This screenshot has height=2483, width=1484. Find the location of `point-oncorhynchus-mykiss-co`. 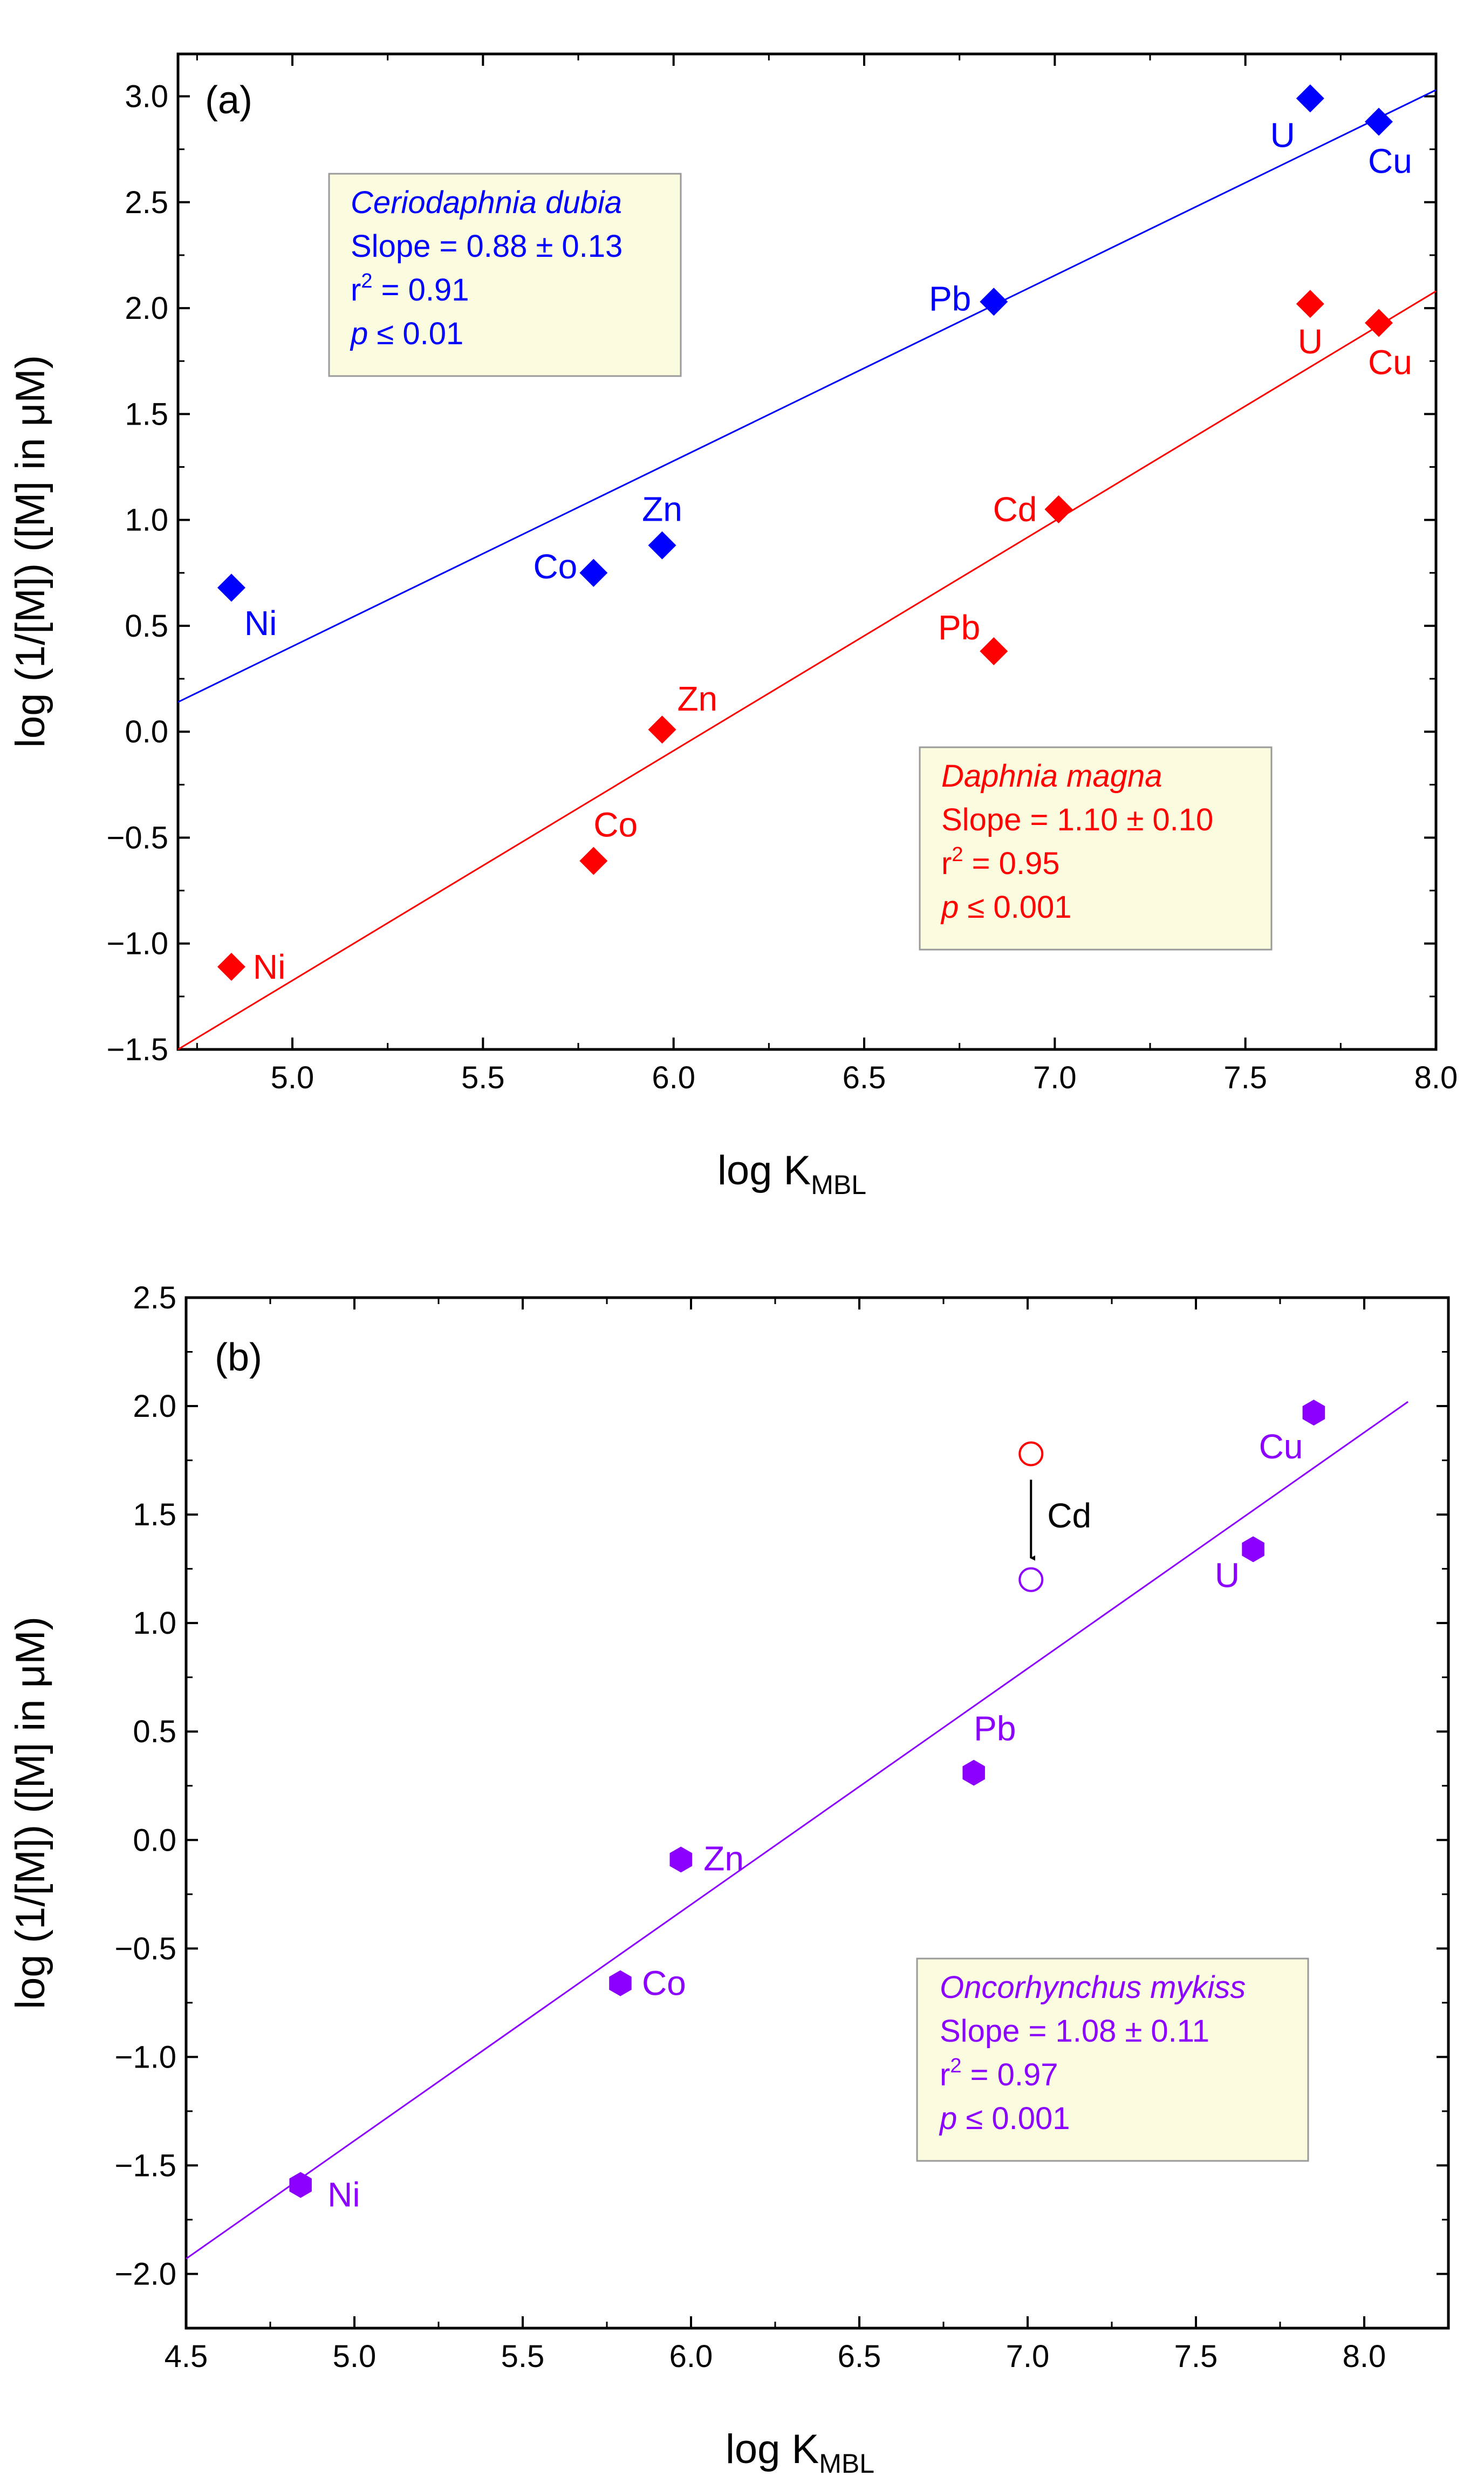

point-oncorhynchus-mykiss-co is located at coordinates (620, 1983).